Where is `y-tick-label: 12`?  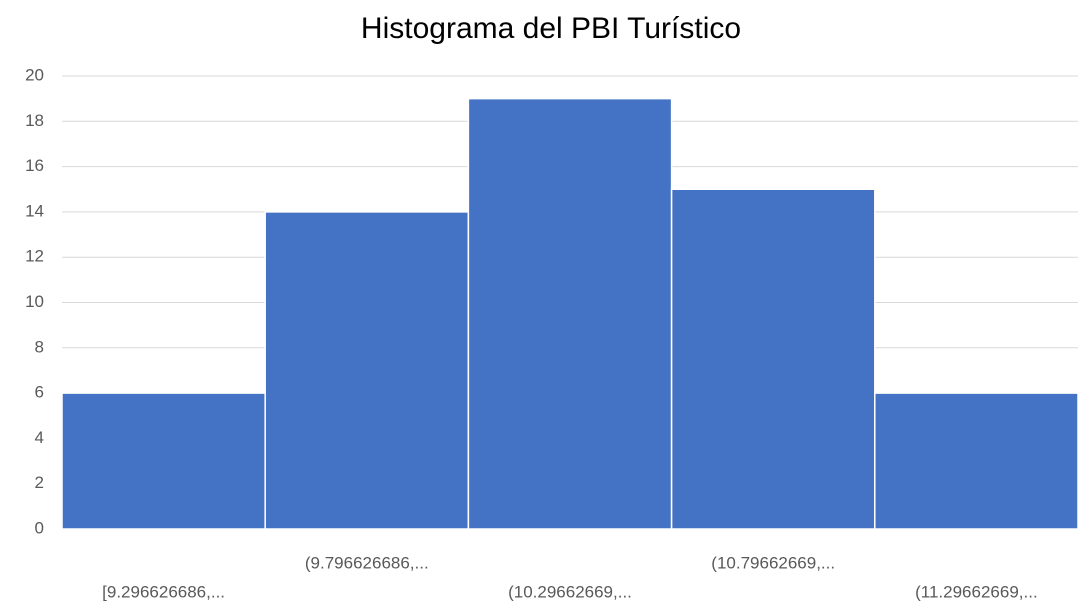
y-tick-label: 12 is located at coordinates (34, 256).